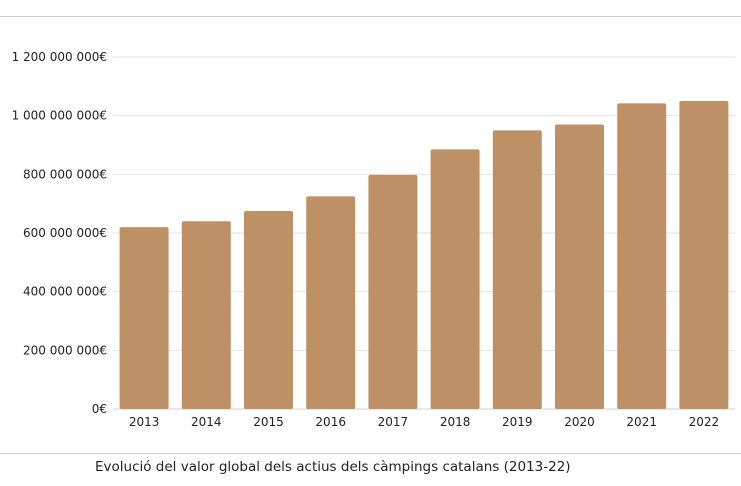 This screenshot has width=741, height=486. What do you see at coordinates (370, 16) in the screenshot?
I see `top-divider` at bounding box center [370, 16].